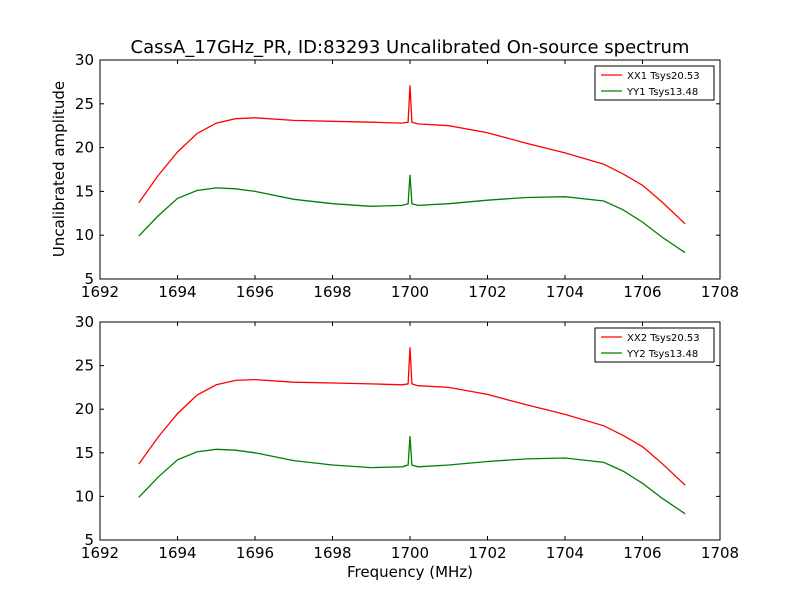  I want to click on legend: XX1 Tsys20.53 YY1 Tsys13.48, so click(654, 83).